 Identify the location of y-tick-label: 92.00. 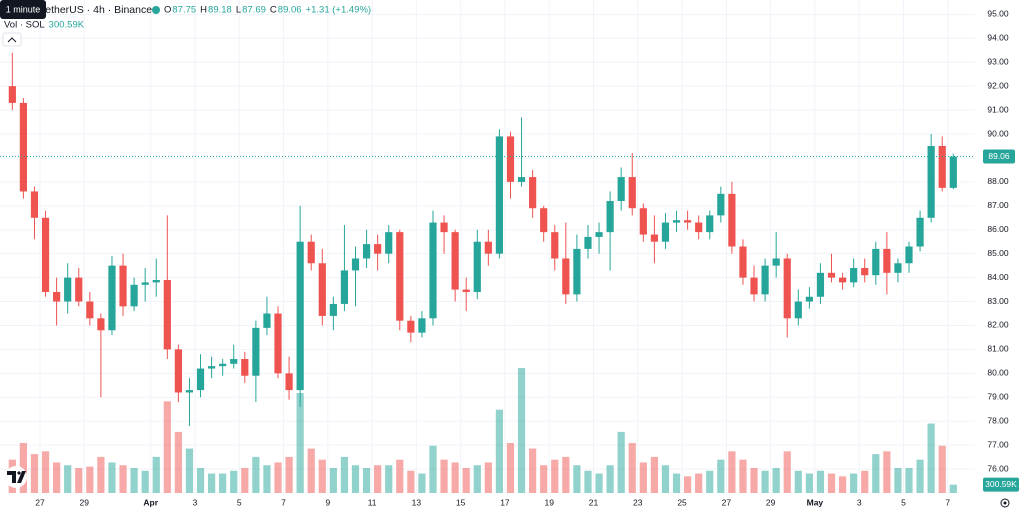
(998, 85).